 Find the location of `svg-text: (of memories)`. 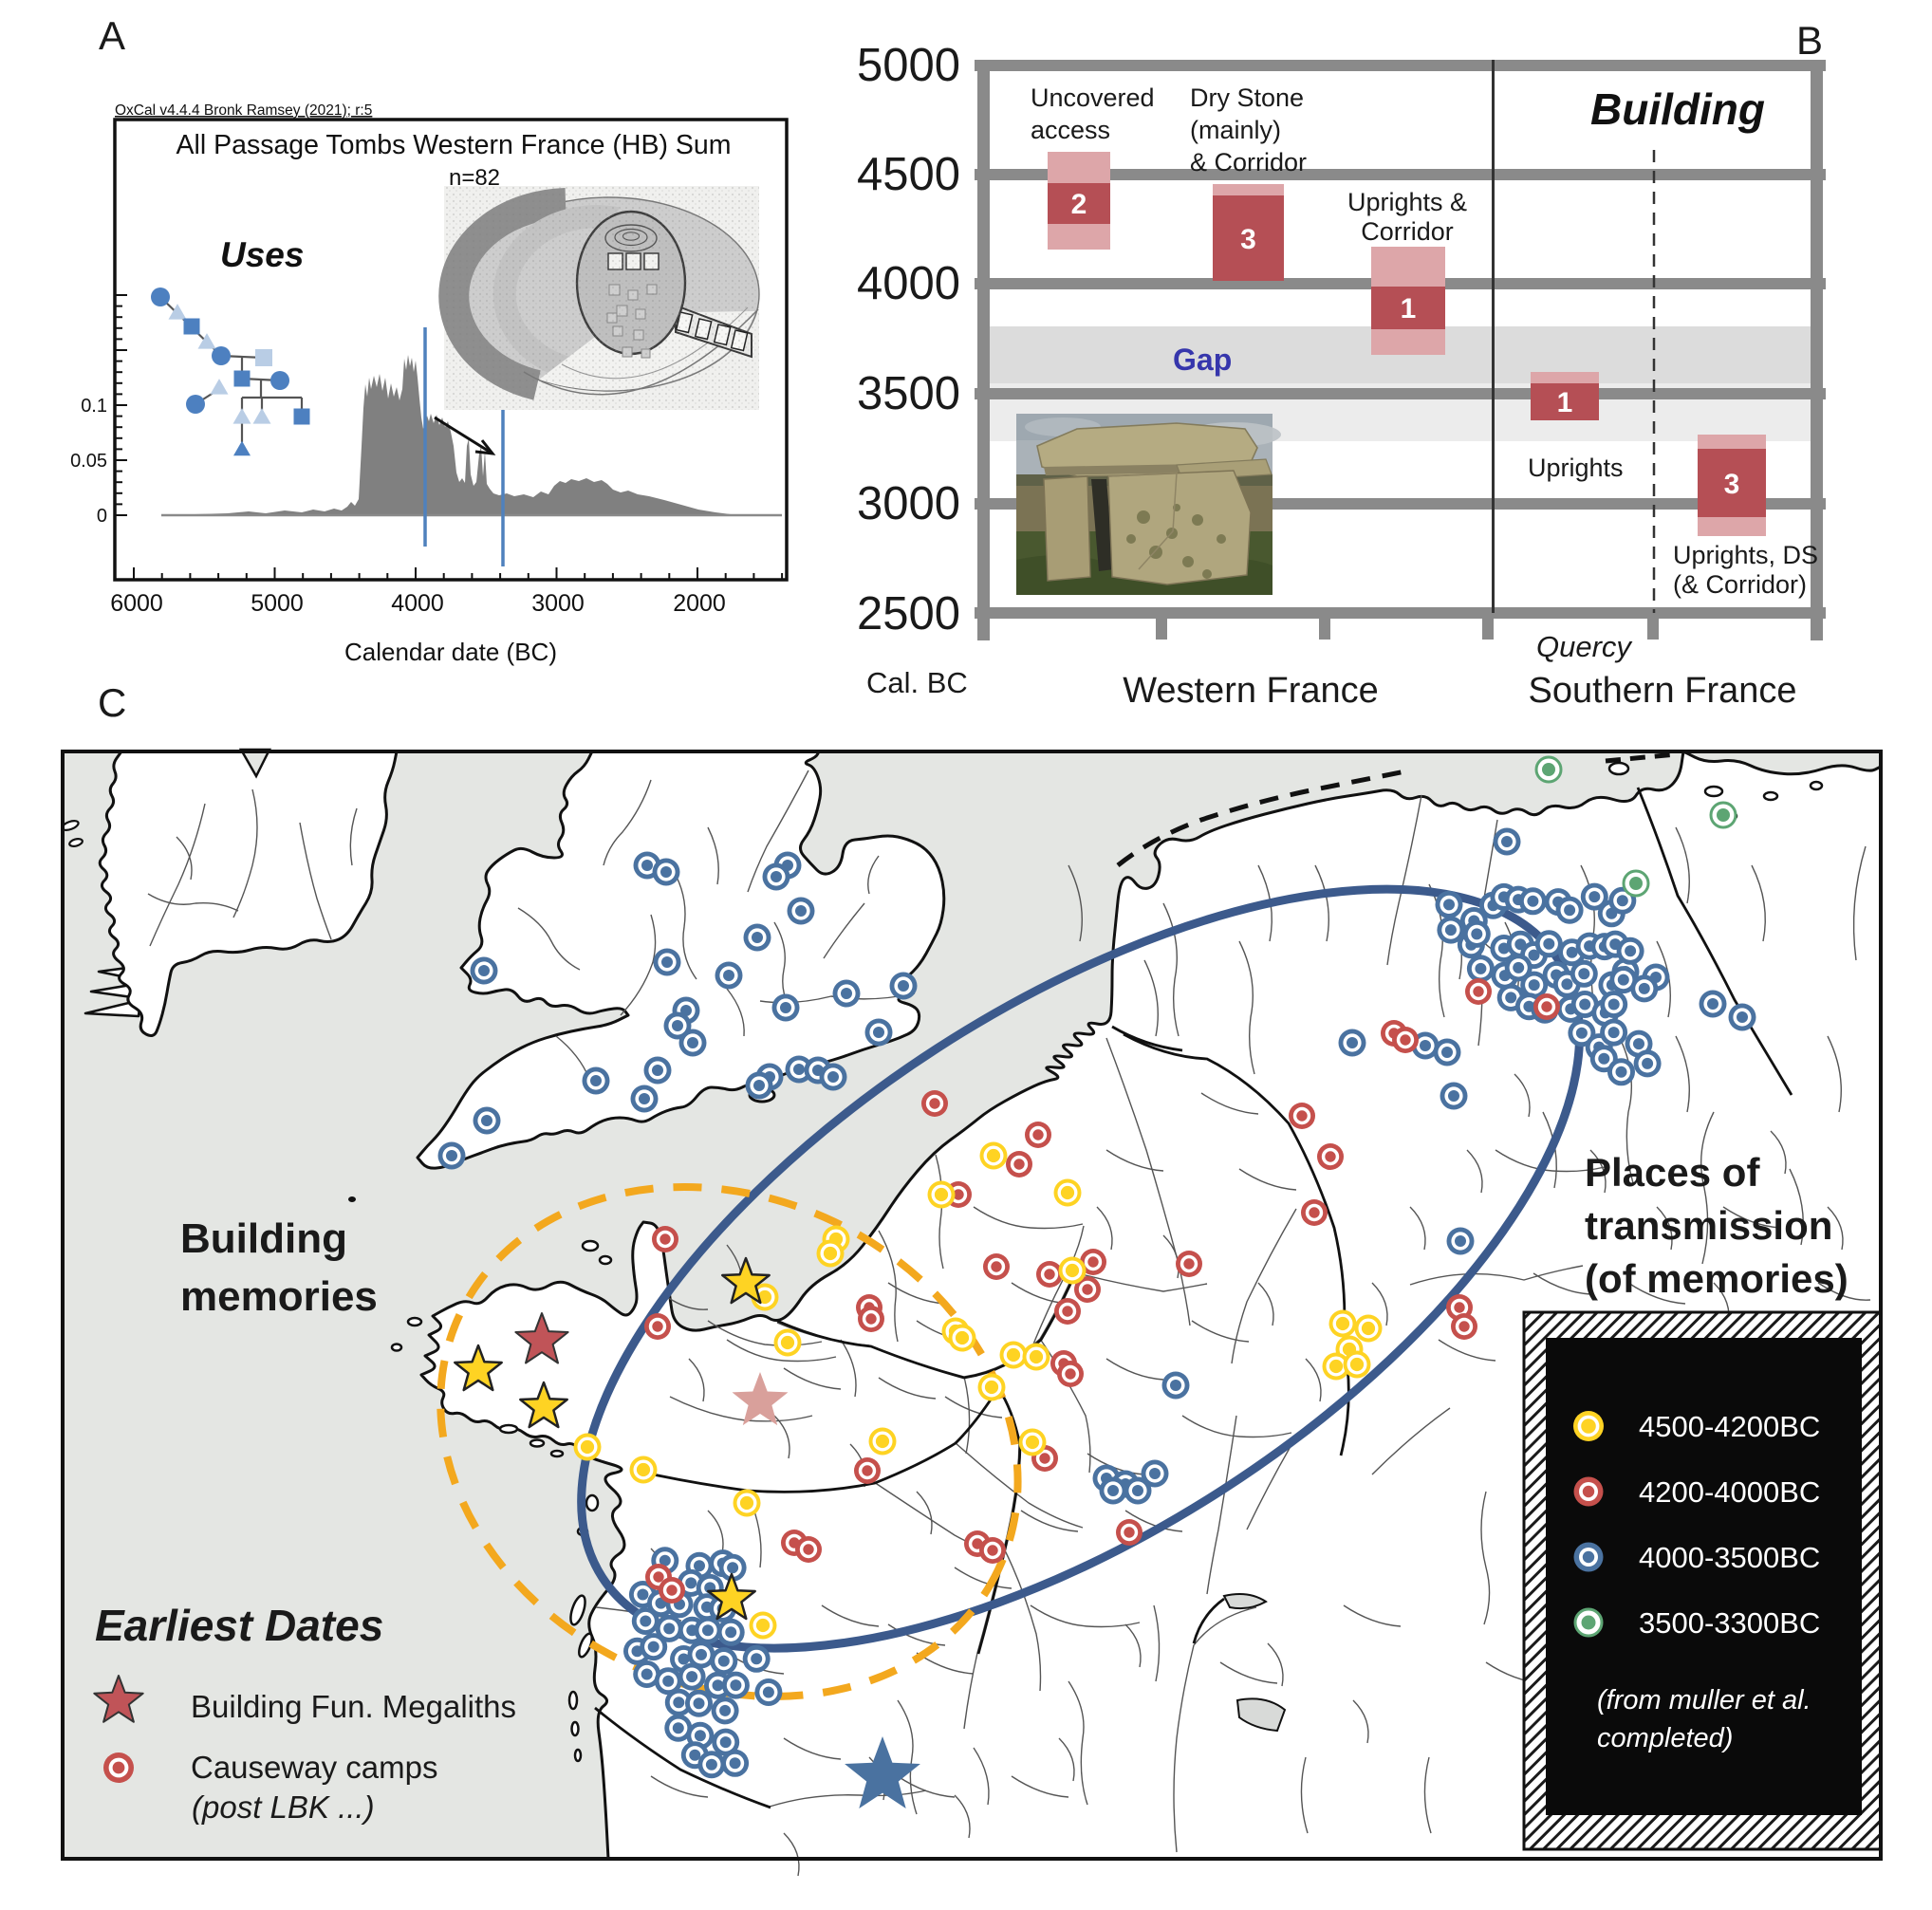

svg-text: (of memories) is located at coordinates (1716, 1278).